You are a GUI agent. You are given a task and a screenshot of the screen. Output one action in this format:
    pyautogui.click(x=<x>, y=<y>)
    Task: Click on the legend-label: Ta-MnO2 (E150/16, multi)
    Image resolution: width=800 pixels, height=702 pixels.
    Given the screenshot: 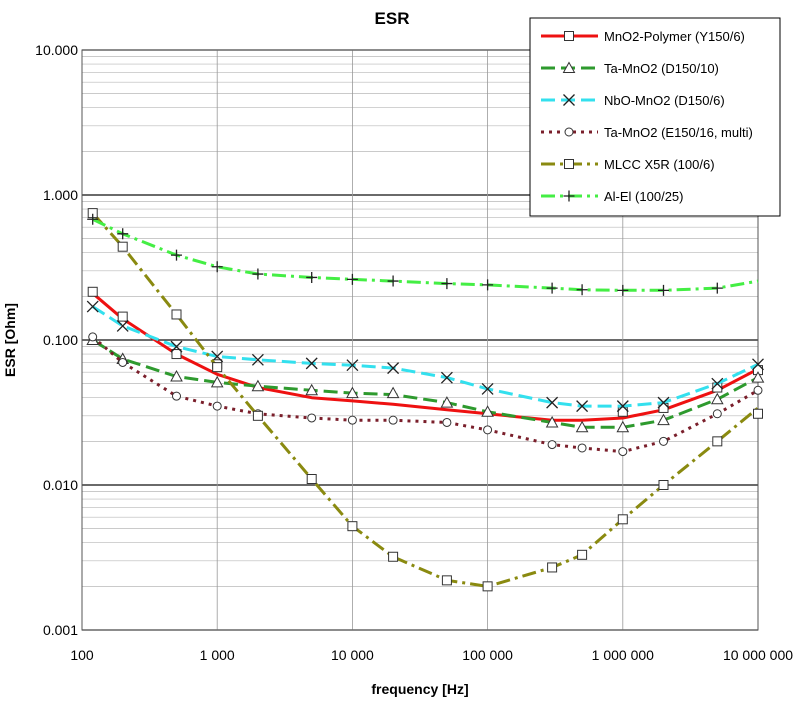 What is the action you would take?
    pyautogui.click(x=678, y=132)
    